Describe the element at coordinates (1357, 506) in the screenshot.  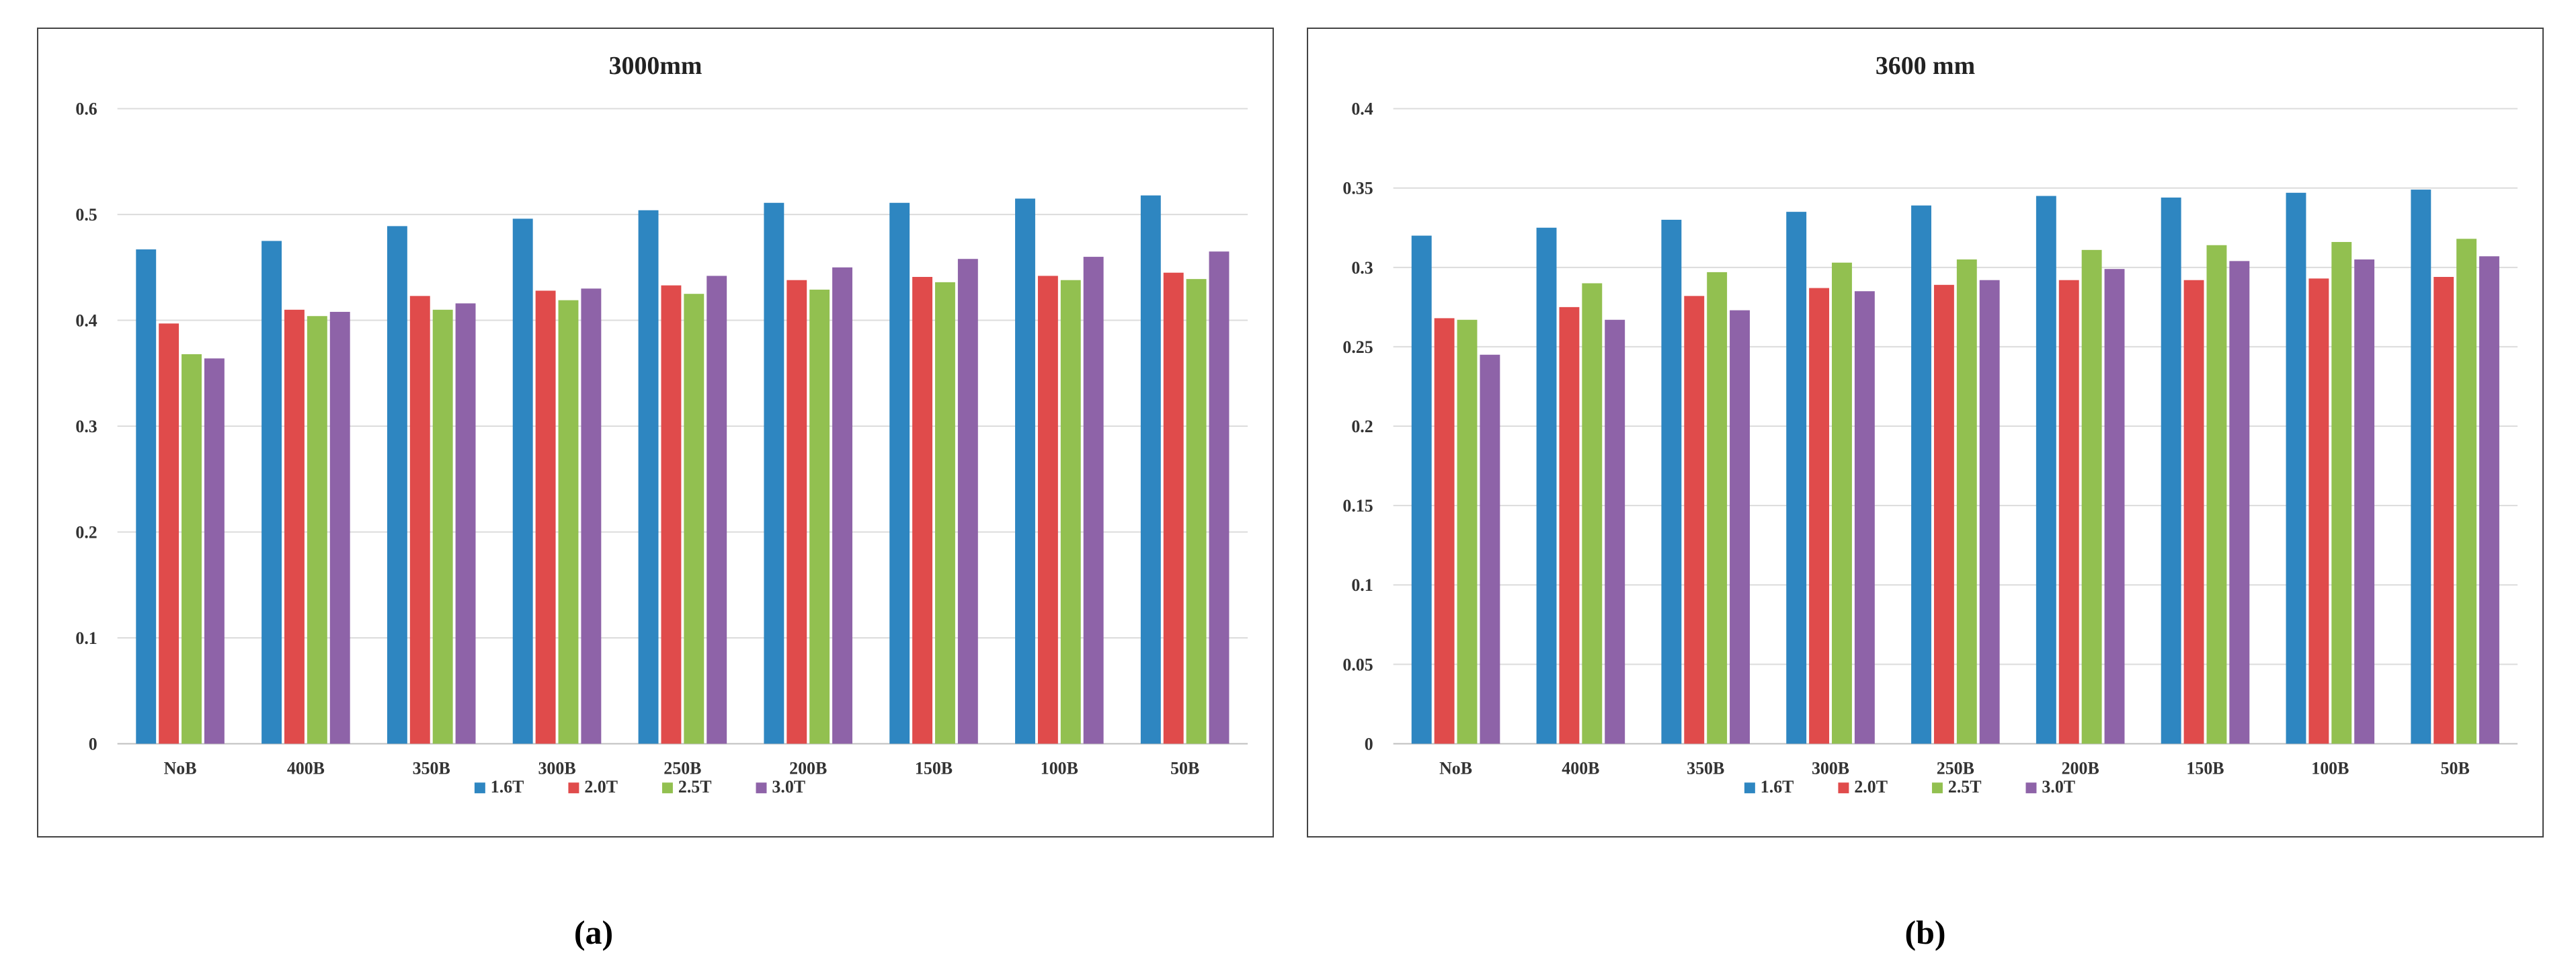
I see `y-tick-label: 0.15` at that location.